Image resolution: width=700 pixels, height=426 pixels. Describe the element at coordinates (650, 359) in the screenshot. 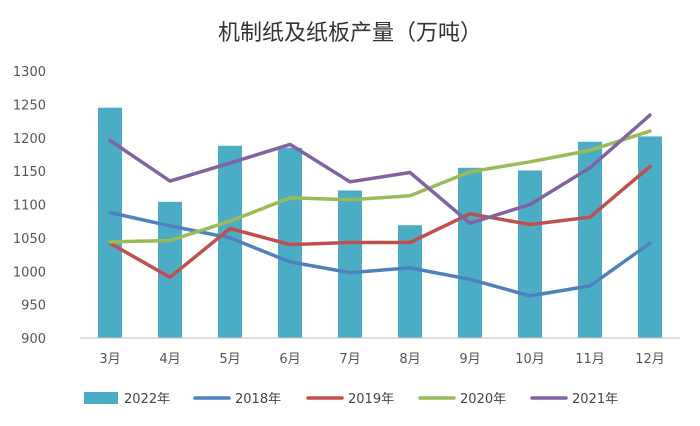

I see `x-tick-label: 12月` at that location.